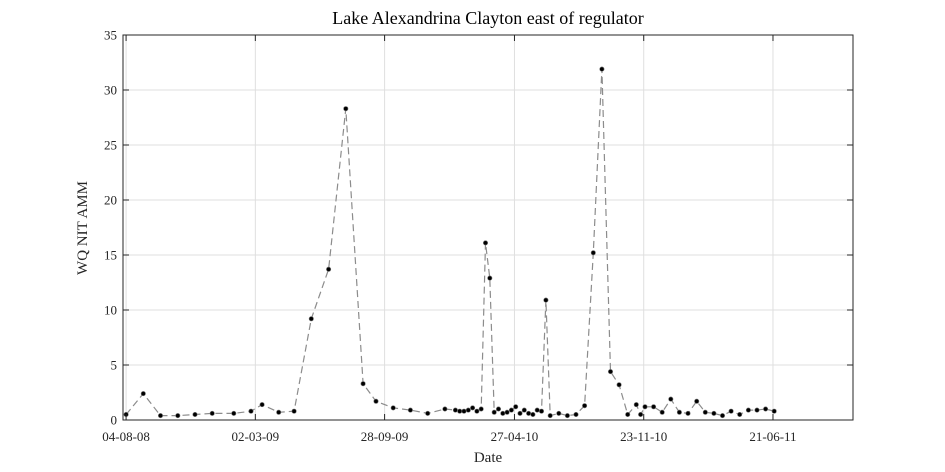 The width and height of the screenshot is (945, 472). I want to click on x-tick-label: 28-09-09, so click(385, 436).